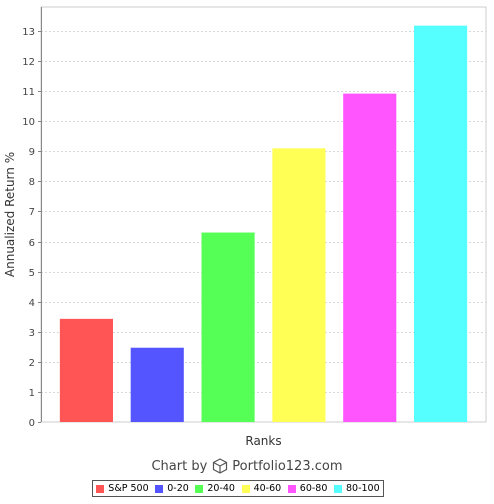 The image size is (494, 504). I want to click on legend-label: 0-20, so click(178, 488).